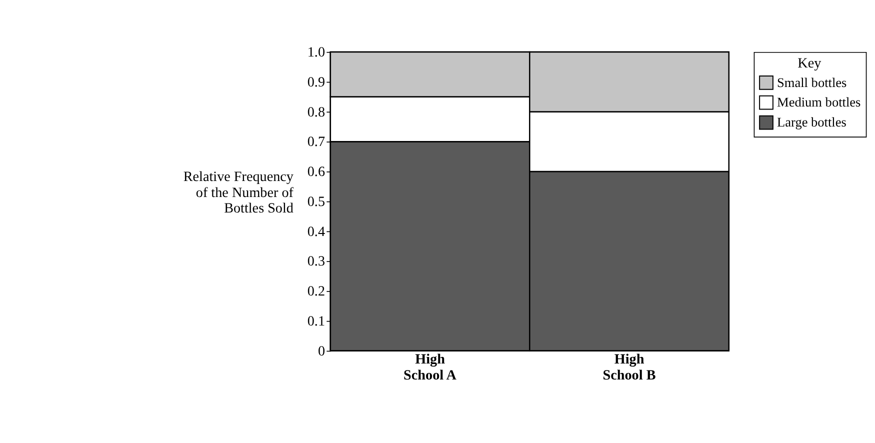 This screenshot has height=443, width=875. I want to click on x-tick-label: High School A, so click(431, 368).